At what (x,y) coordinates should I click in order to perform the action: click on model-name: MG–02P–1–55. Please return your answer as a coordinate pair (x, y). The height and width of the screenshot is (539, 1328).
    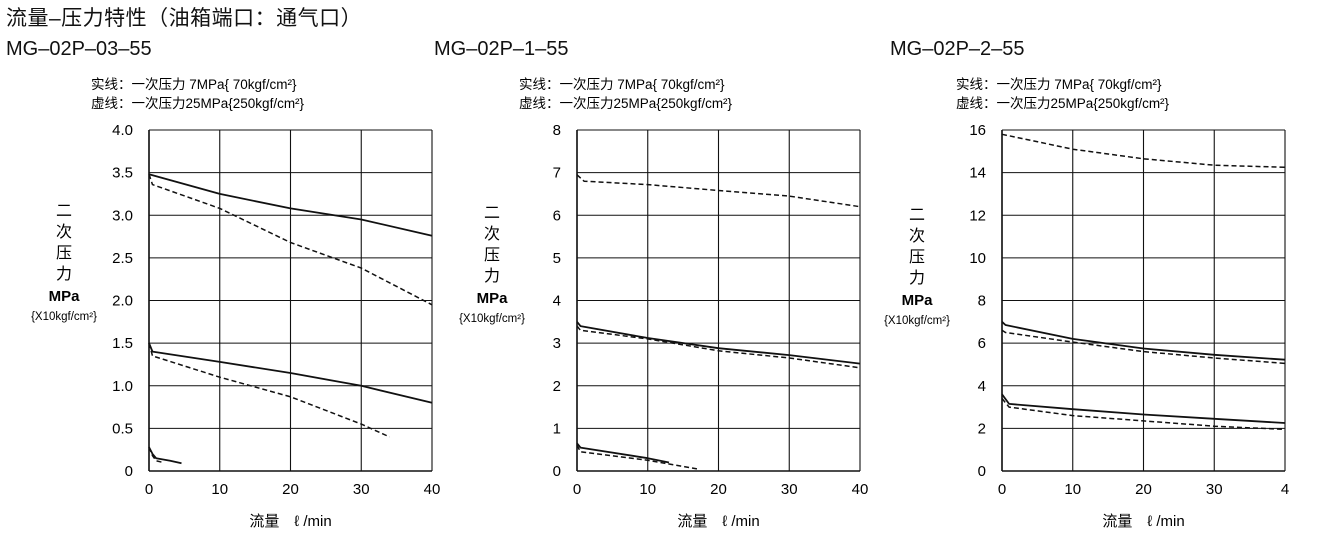
    Looking at the image, I should click on (501, 49).